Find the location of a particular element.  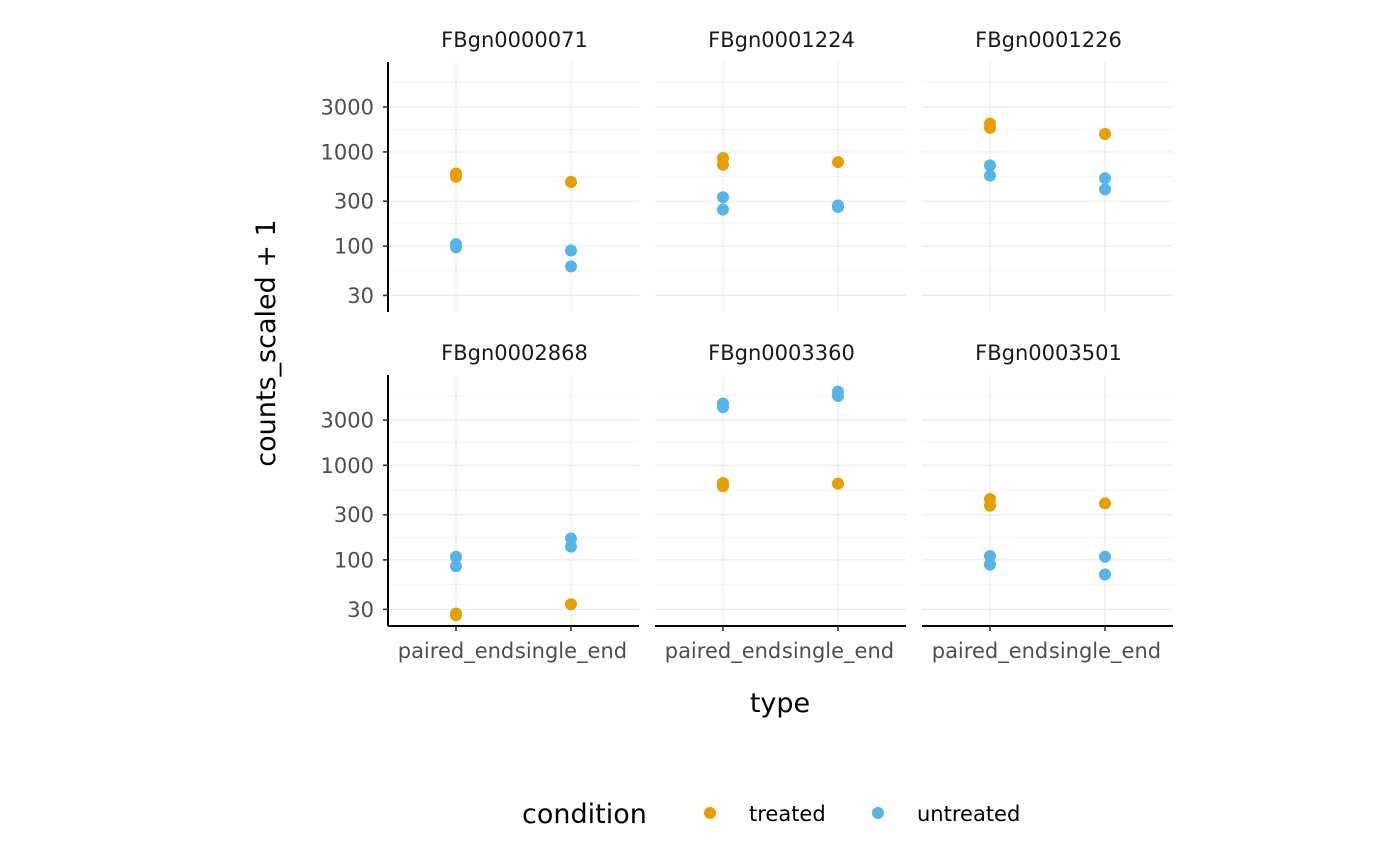

facet-title: FBgn0001226 is located at coordinates (1048, 40).